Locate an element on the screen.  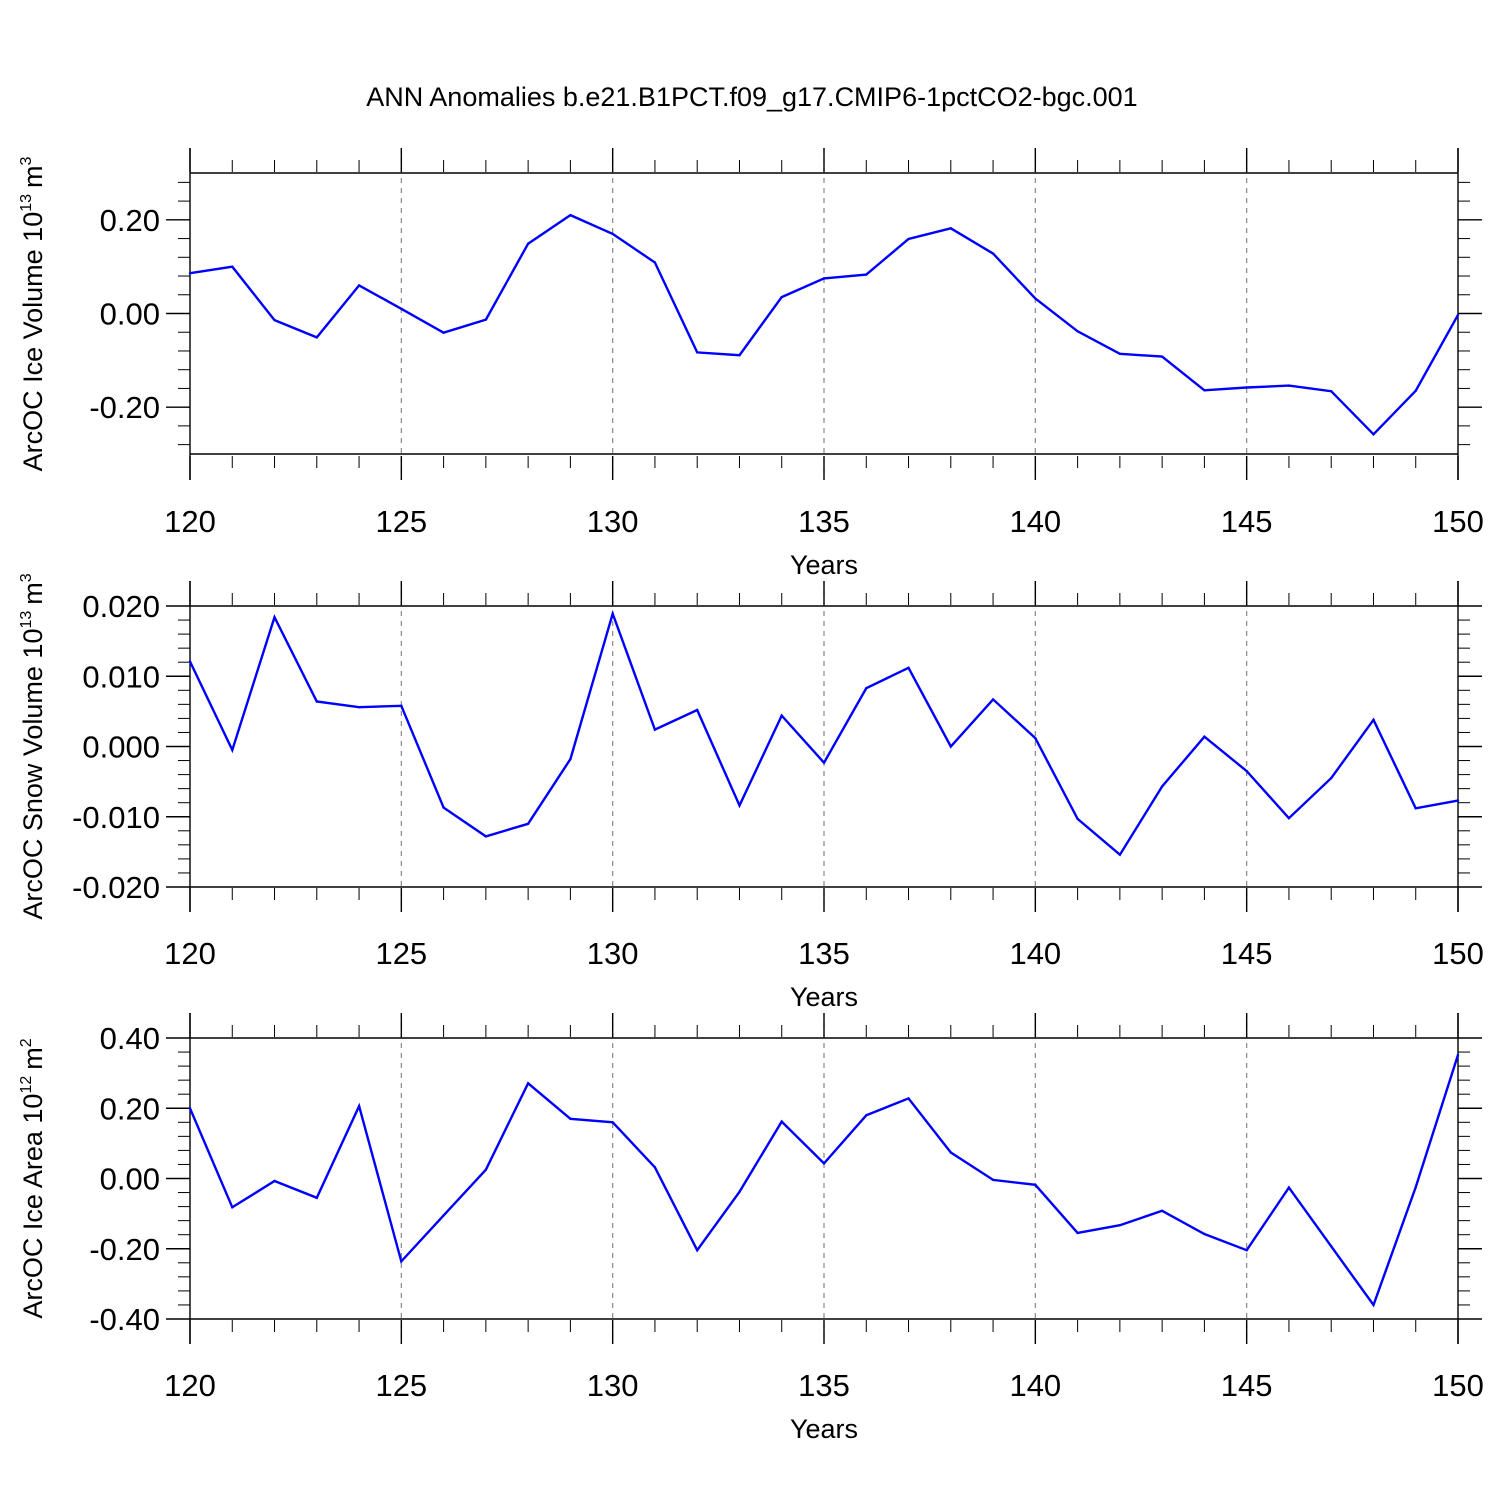
x-tick-label: 120 is located at coordinates (190, 521).